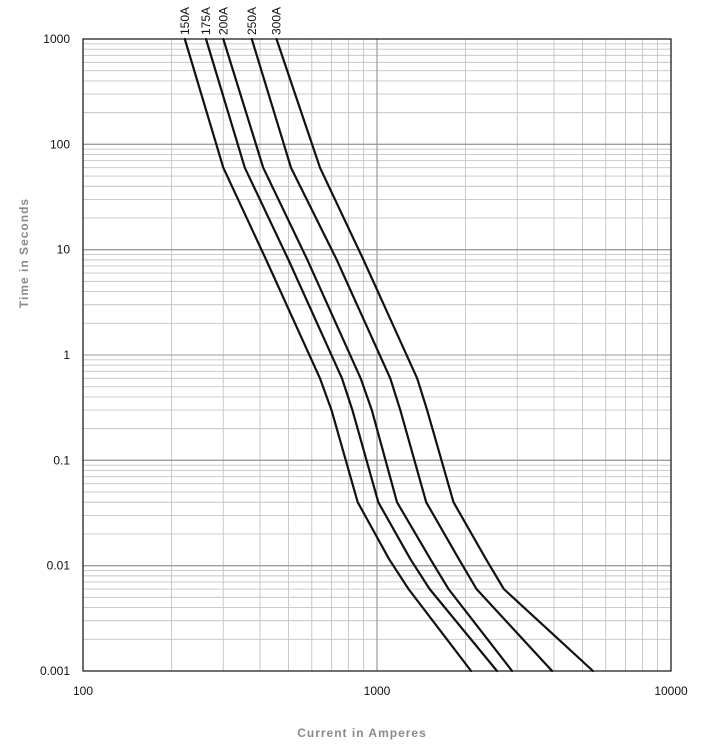 This screenshot has width=702, height=745. I want to click on x-tick-label: 100, so click(83, 691).